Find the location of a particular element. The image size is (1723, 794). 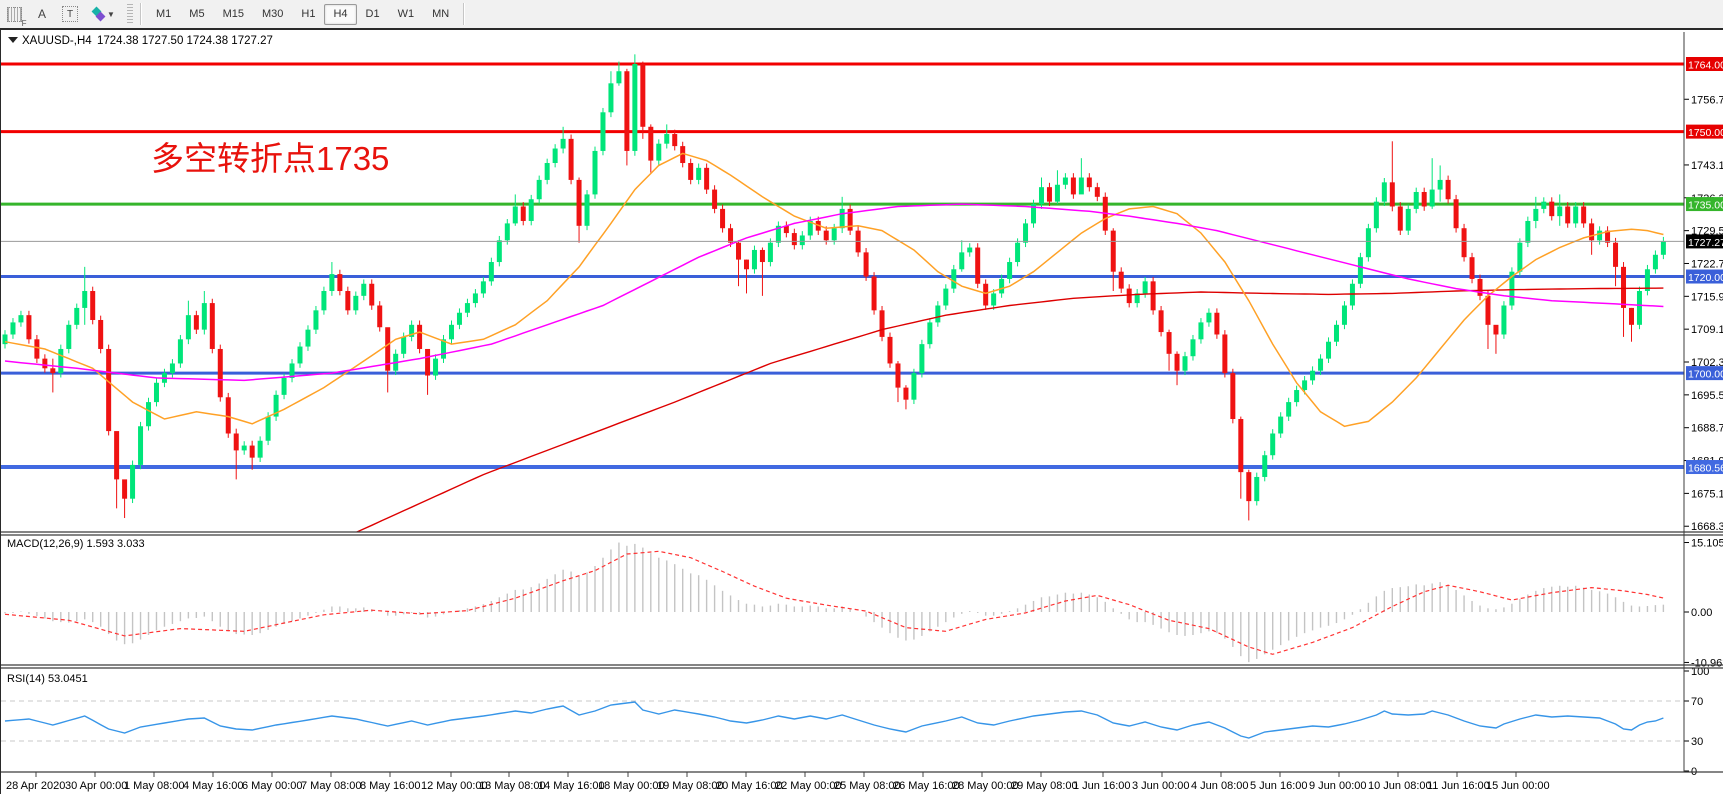

price-badge-label: 1720.00 is located at coordinates (1705, 278).